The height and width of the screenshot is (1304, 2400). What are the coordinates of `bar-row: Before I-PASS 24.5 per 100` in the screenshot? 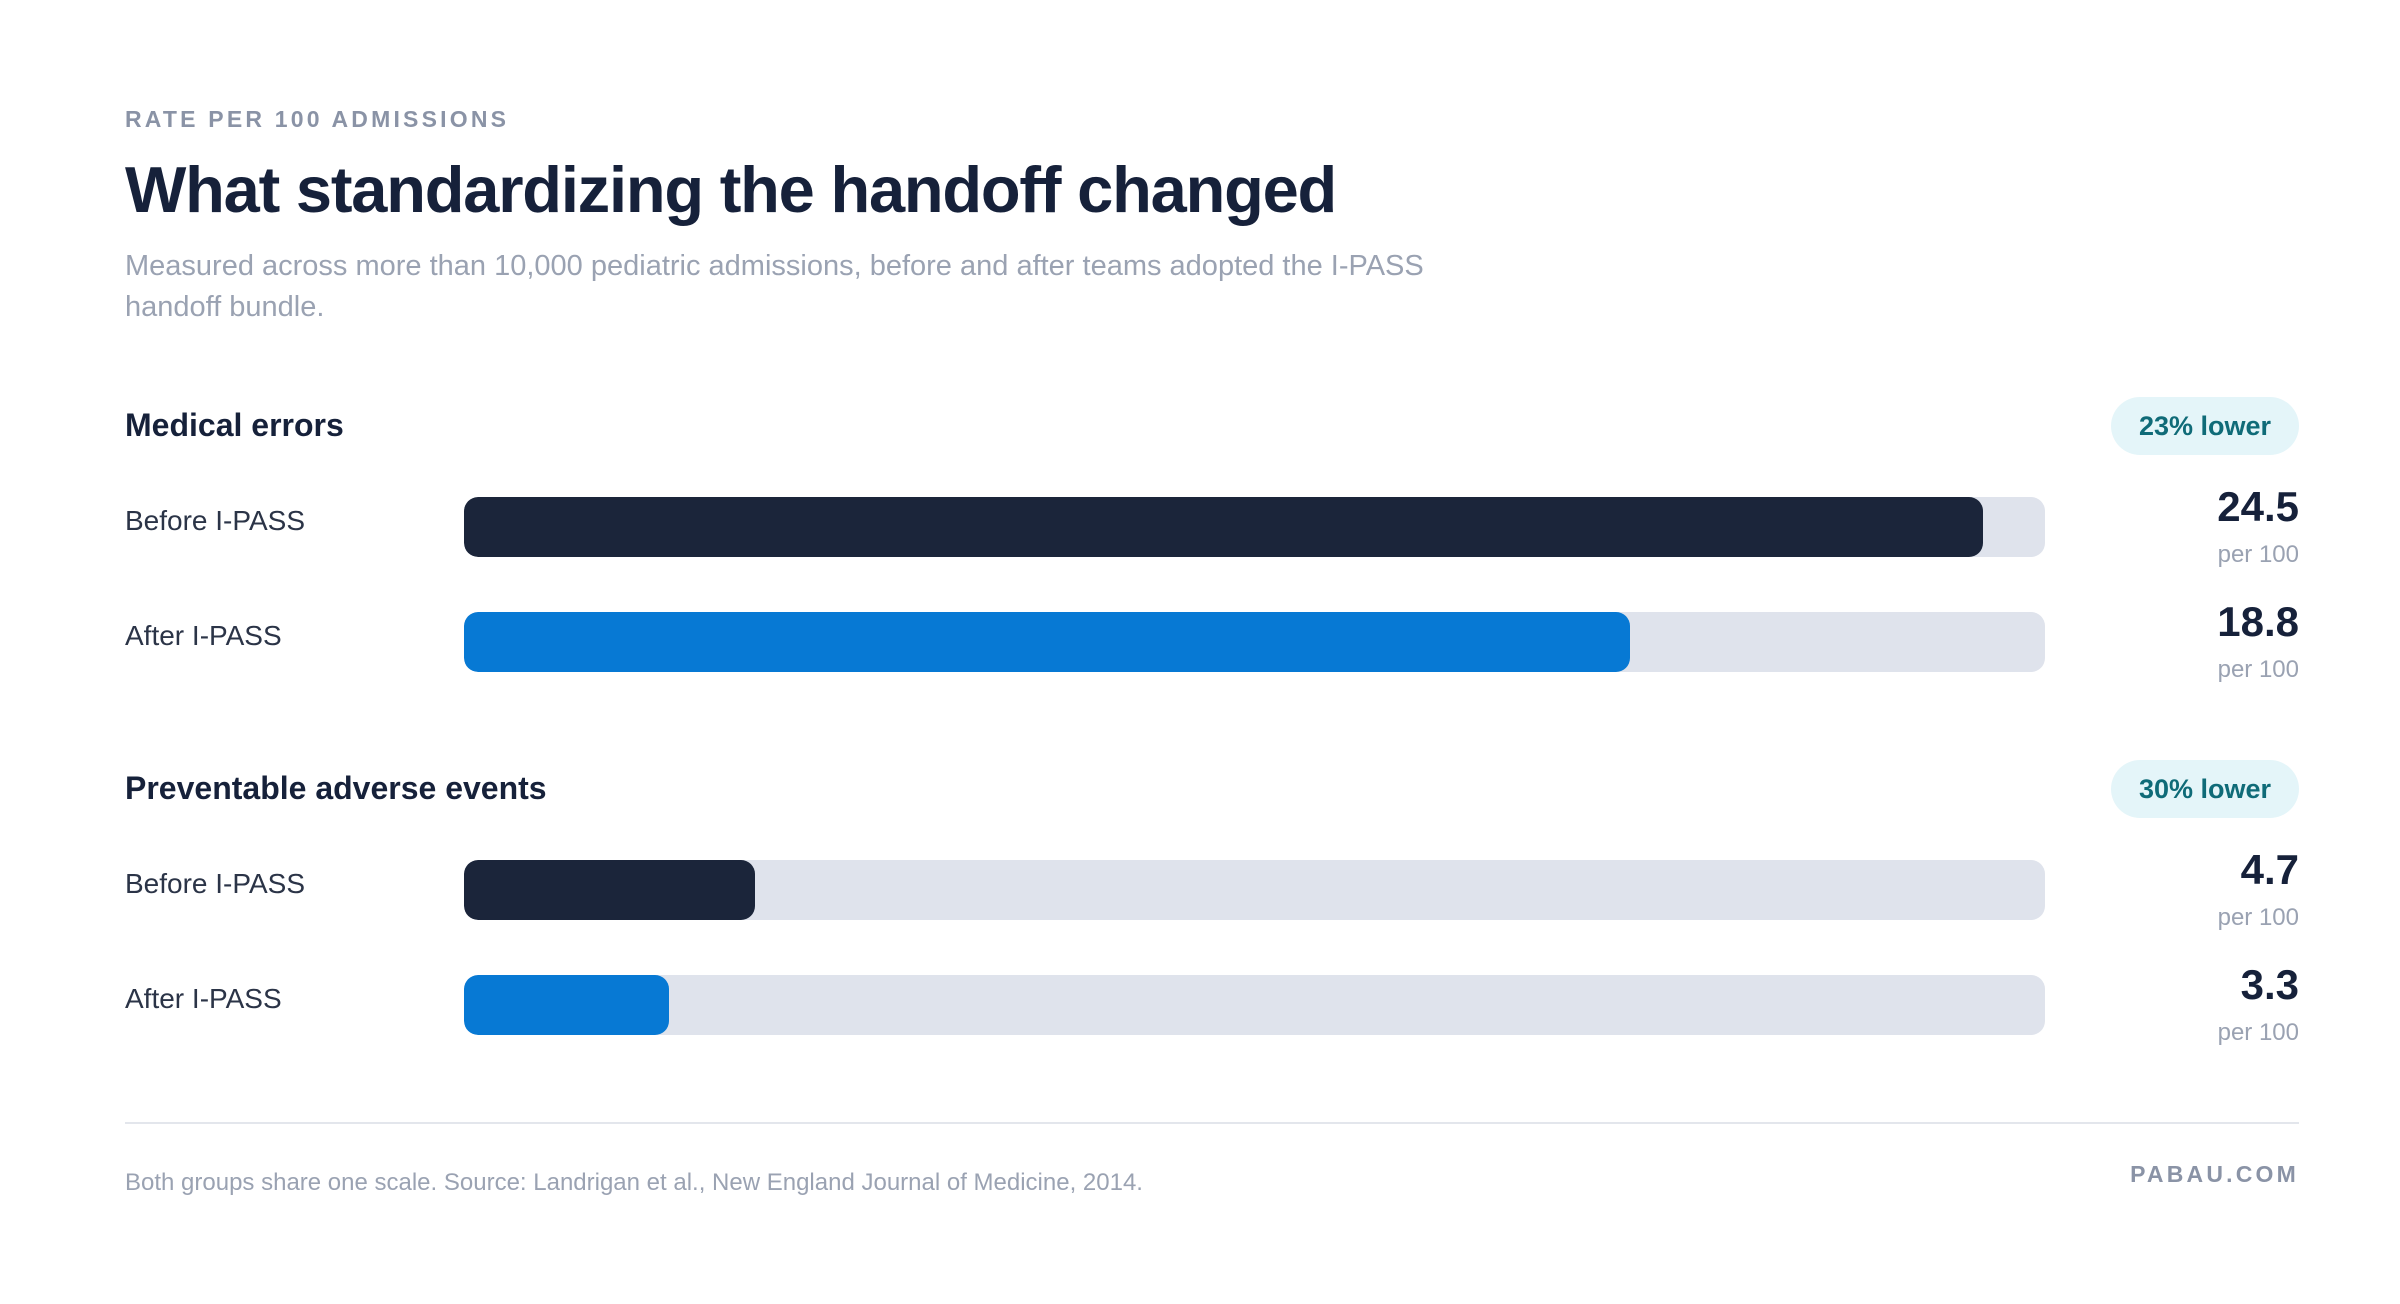 It's located at (1212, 525).